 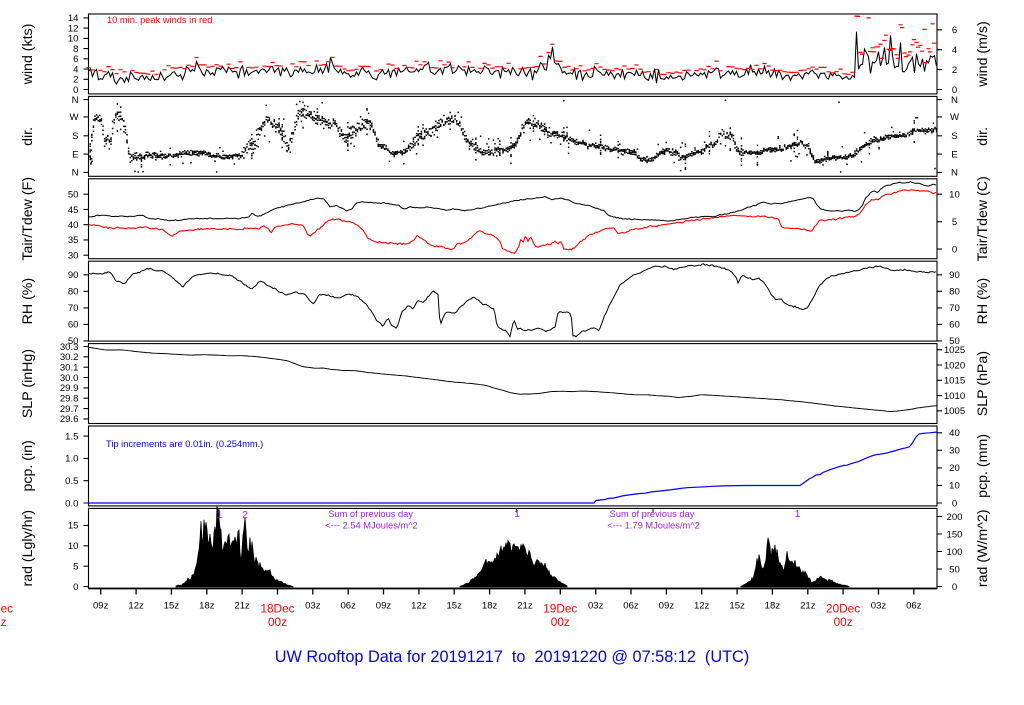 What do you see at coordinates (184, 444) in the screenshot?
I see `svg-text:Tip increments are 0.01in. (0.: Tip increments are 0.01in. (0.254mm.)` at bounding box center [184, 444].